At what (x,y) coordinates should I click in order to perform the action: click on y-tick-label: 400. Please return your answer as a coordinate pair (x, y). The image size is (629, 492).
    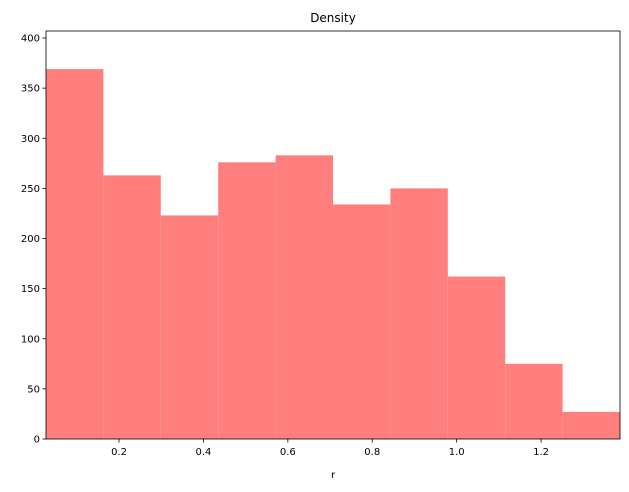
    Looking at the image, I should click on (30, 39).